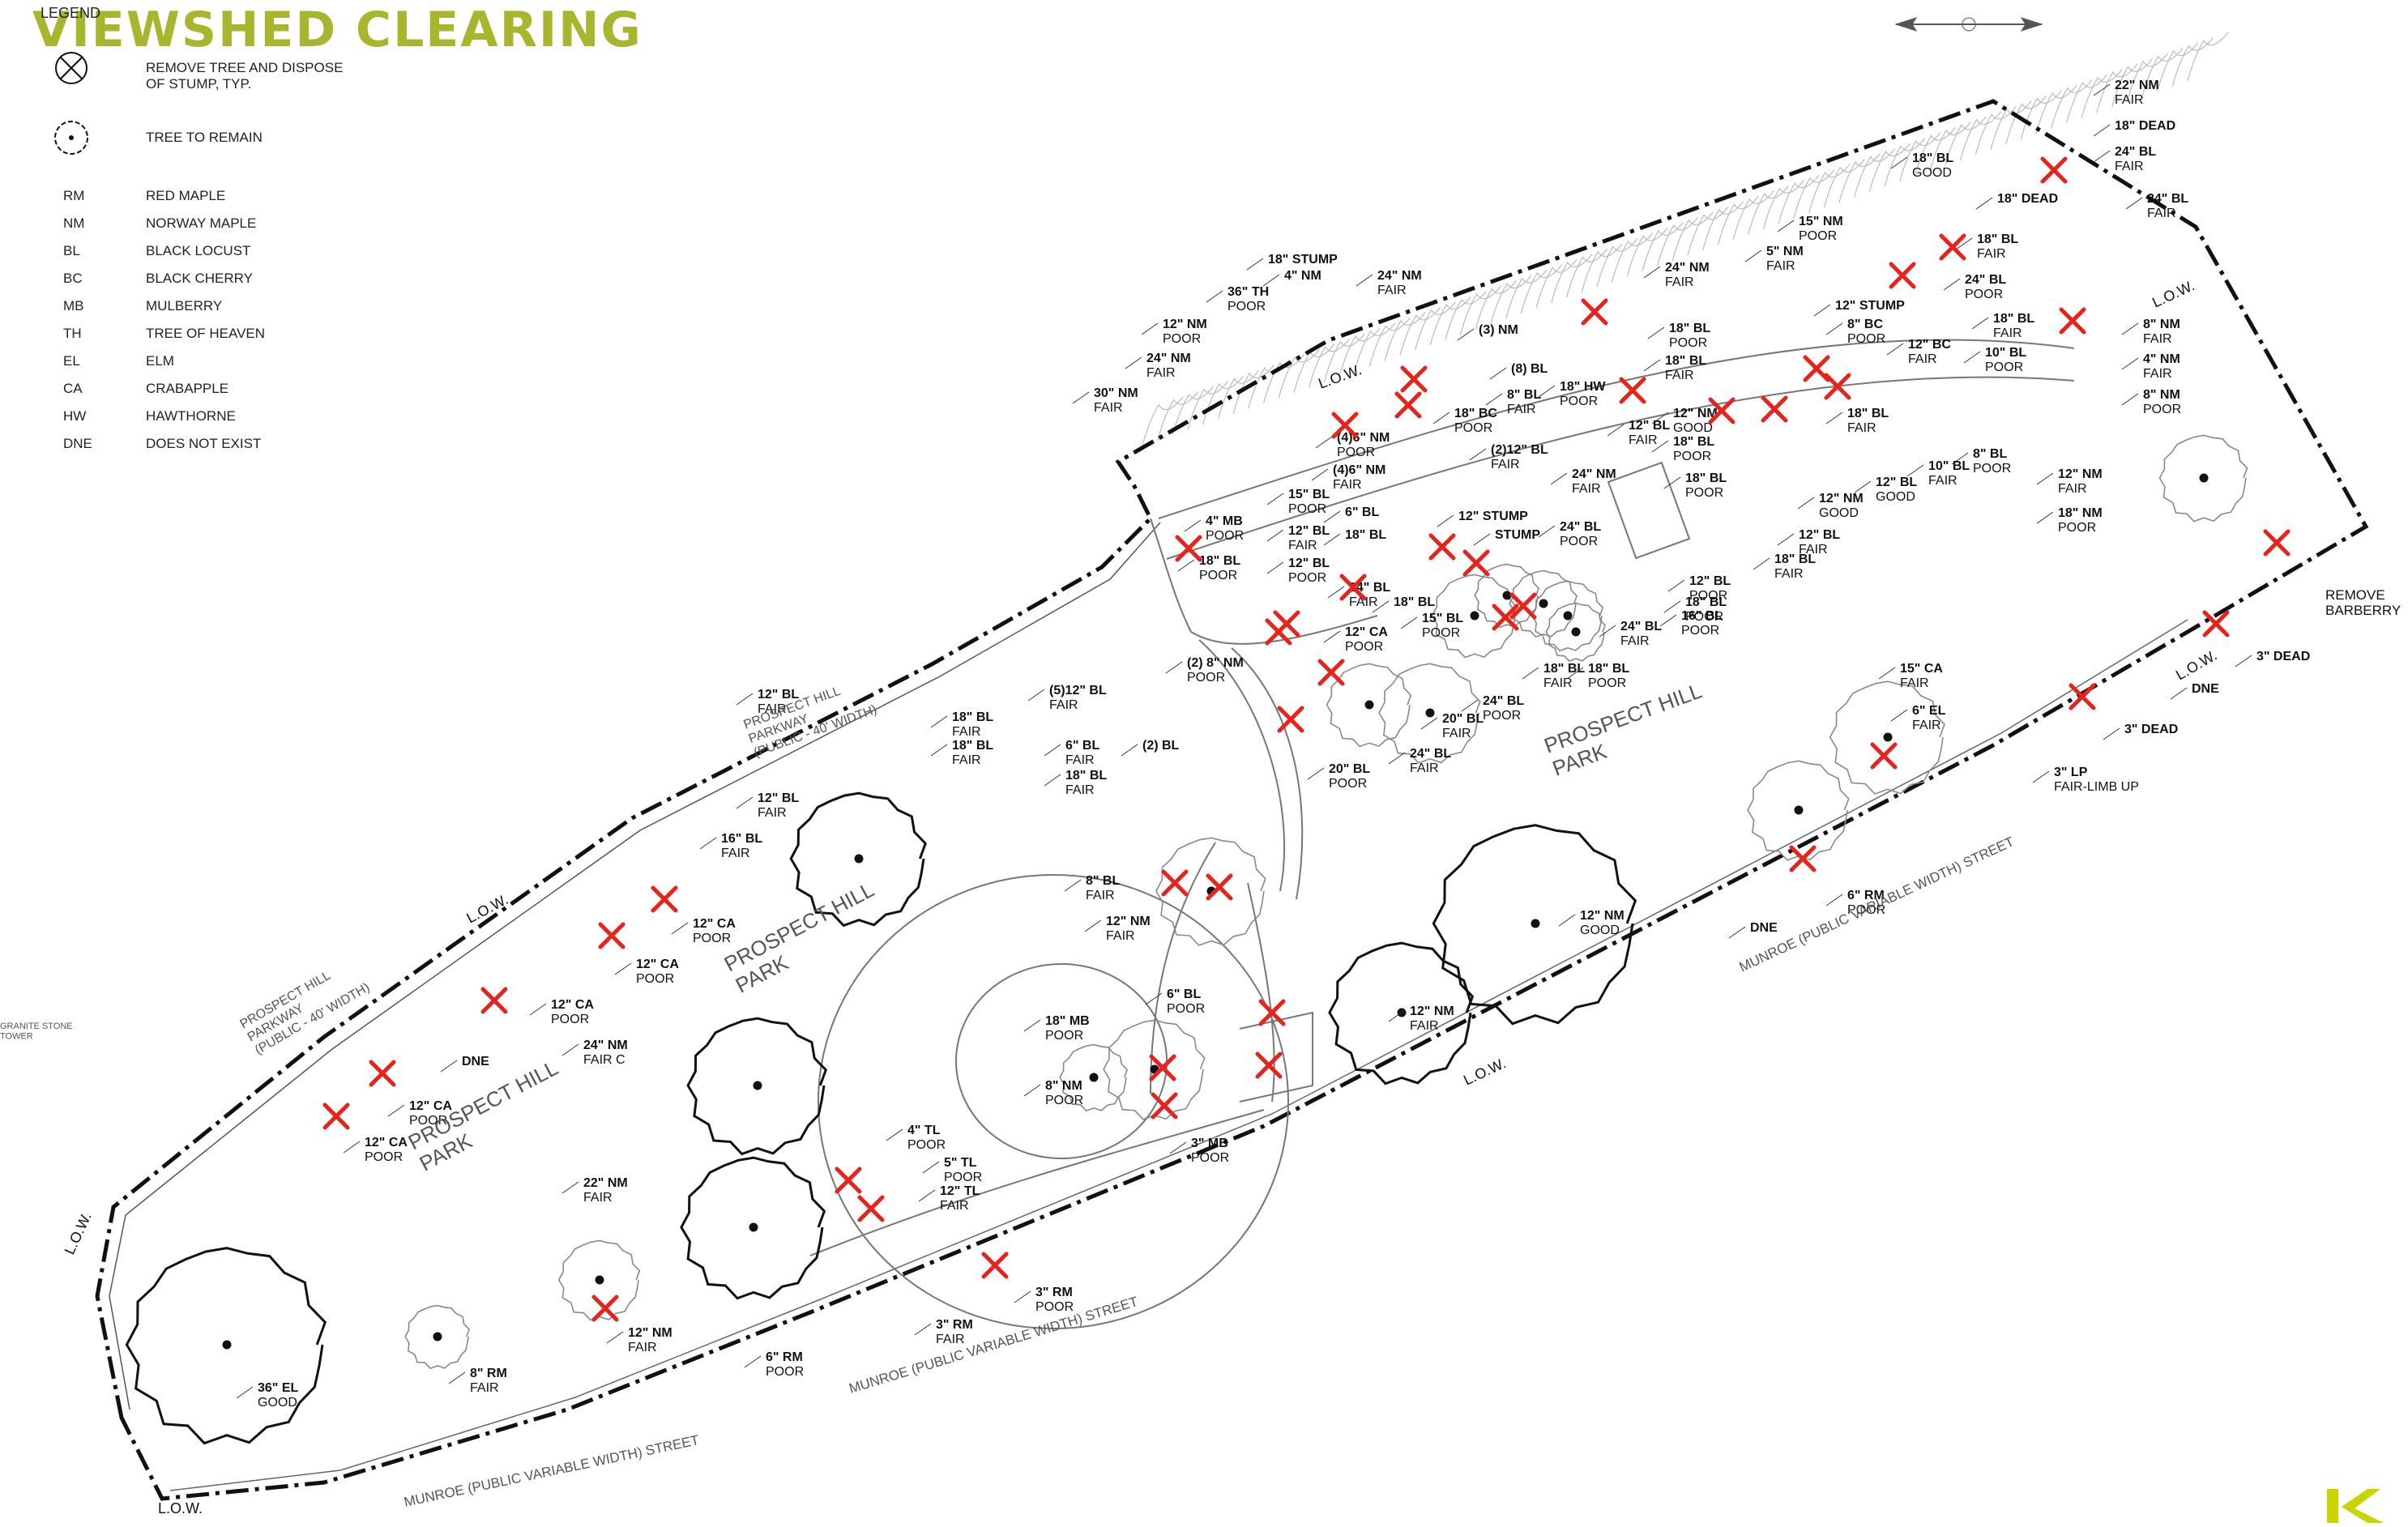  I want to click on low-label-5: L.O.W., so click(1485, 1071).